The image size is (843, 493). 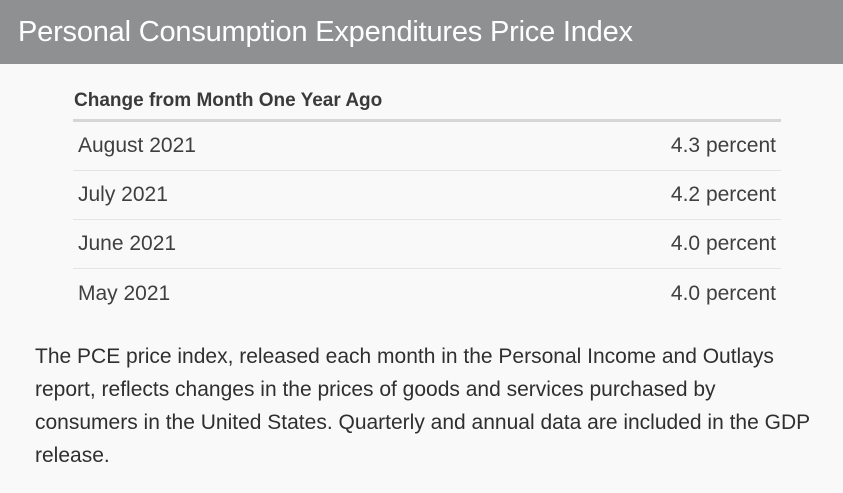 I want to click on value-cell: 4.2 percent, so click(x=723, y=194).